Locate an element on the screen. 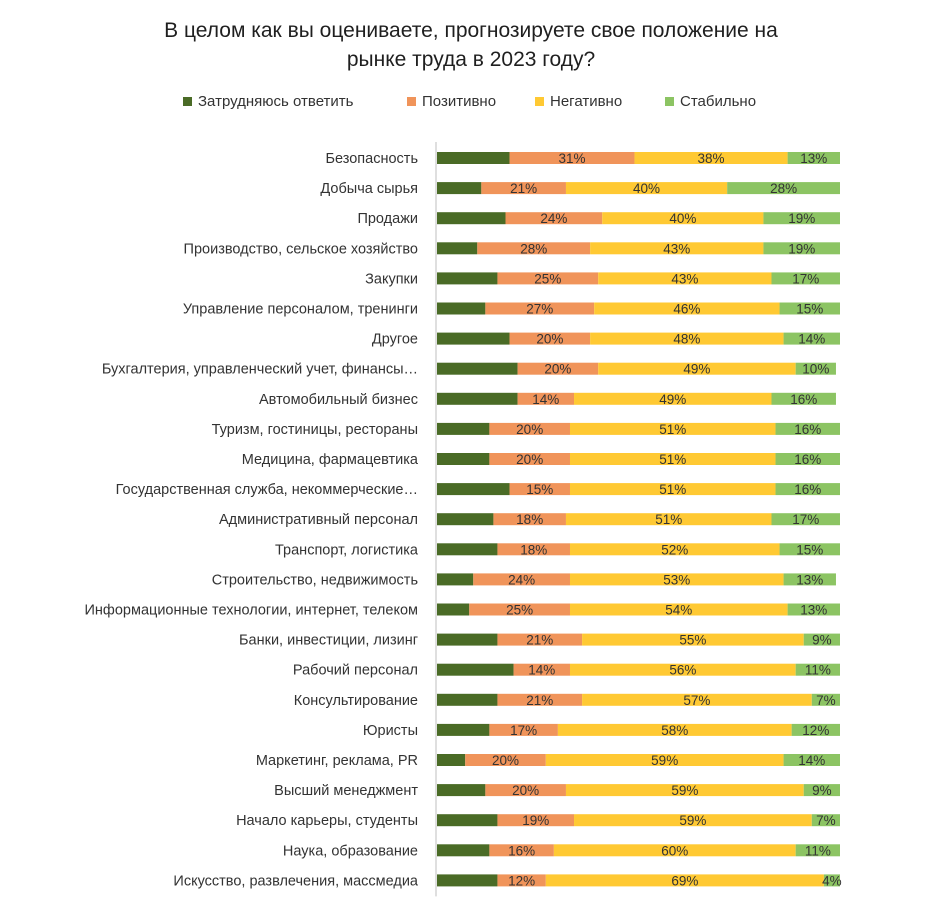 The width and height of the screenshot is (943, 918). category-label: Строительство, недвижимость is located at coordinates (315, 580).